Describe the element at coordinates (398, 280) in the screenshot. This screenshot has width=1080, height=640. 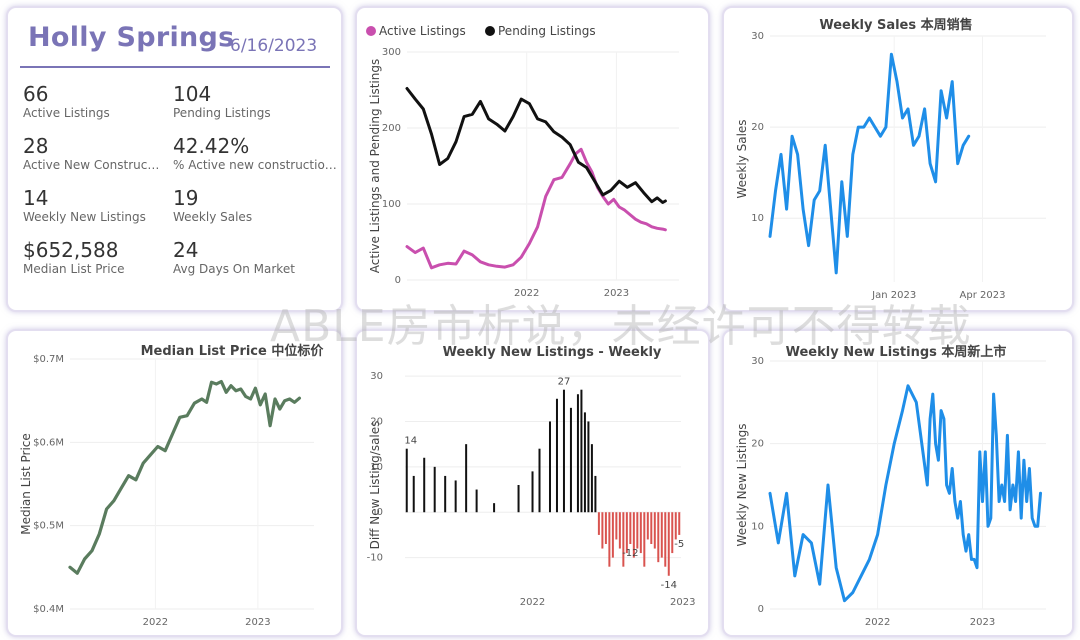
I see `y-tick-label: 0` at that location.